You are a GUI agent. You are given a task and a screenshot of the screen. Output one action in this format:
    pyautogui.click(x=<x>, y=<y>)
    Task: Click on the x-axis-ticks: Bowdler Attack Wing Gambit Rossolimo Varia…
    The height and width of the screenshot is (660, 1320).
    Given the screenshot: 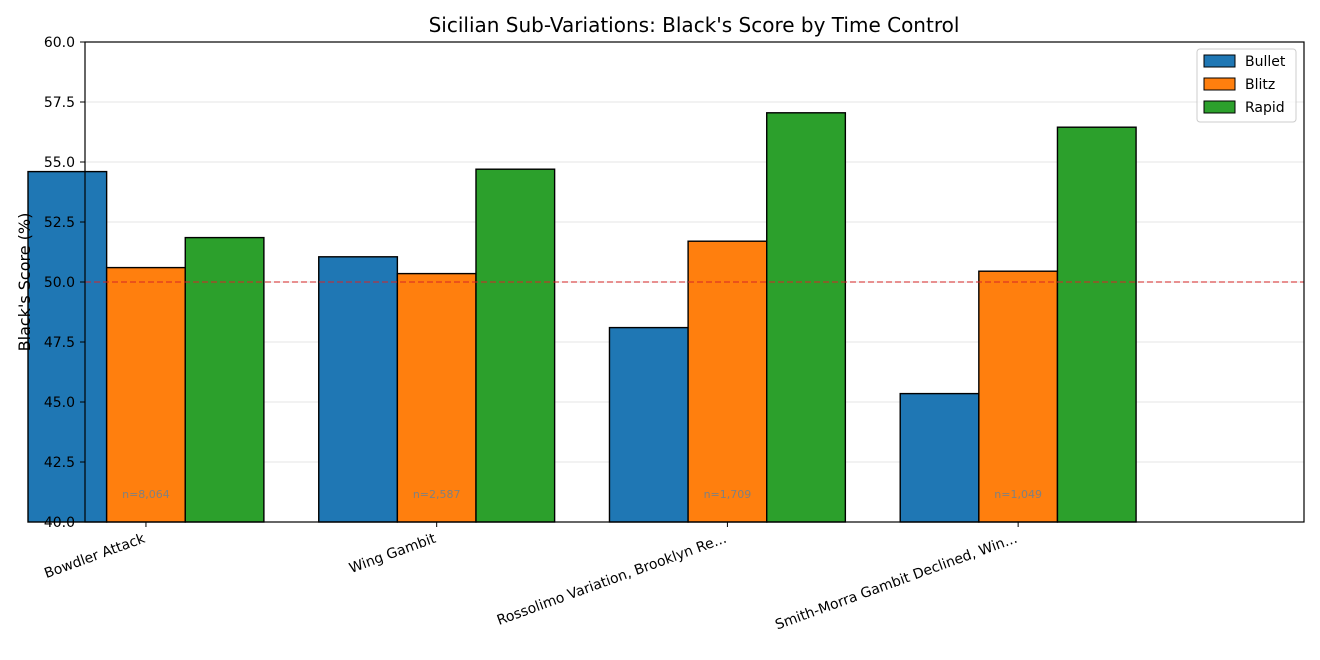 What is the action you would take?
    pyautogui.click(x=531, y=578)
    